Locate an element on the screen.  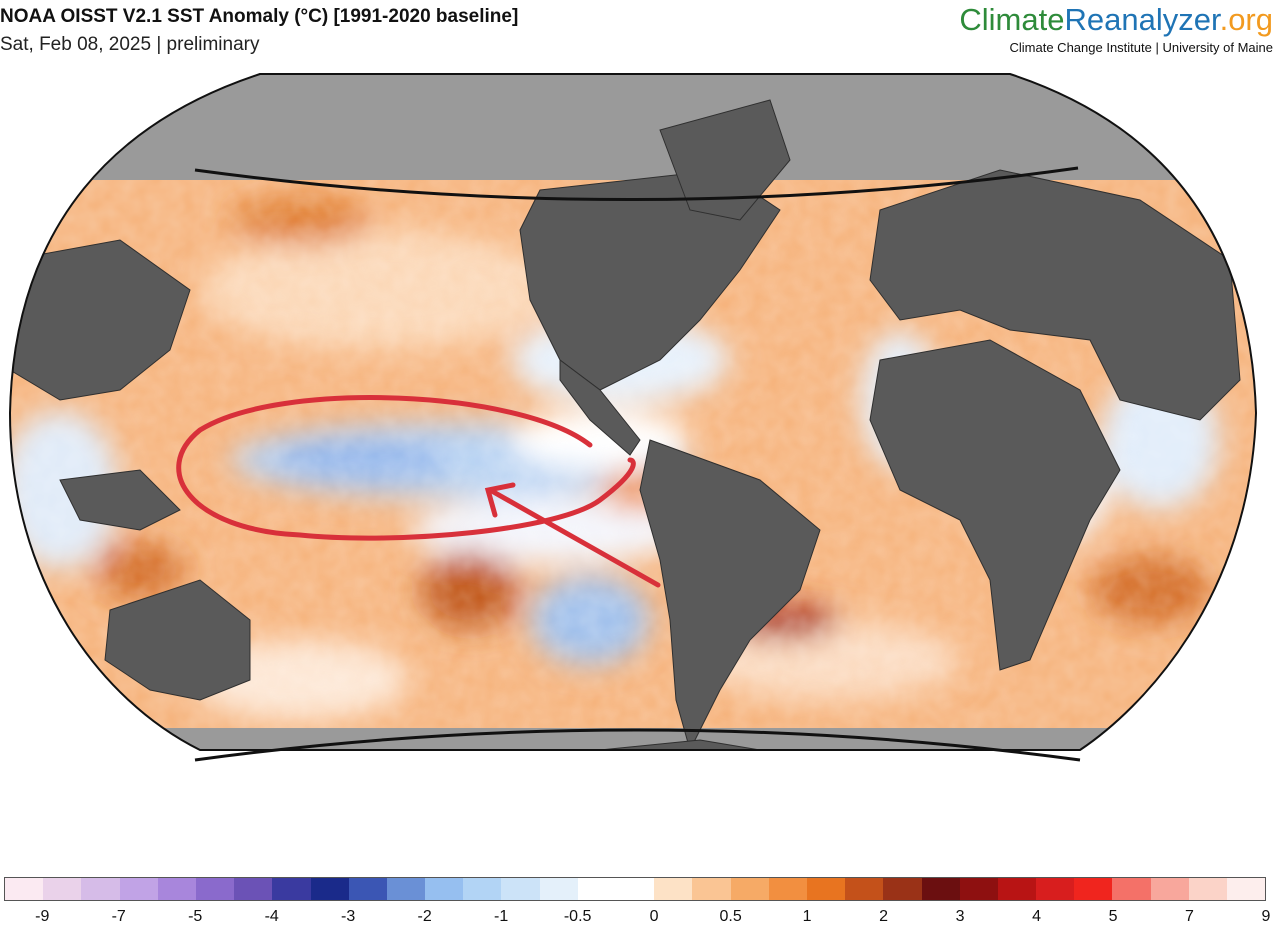
legend-tick-label: -2 is located at coordinates (424, 916).